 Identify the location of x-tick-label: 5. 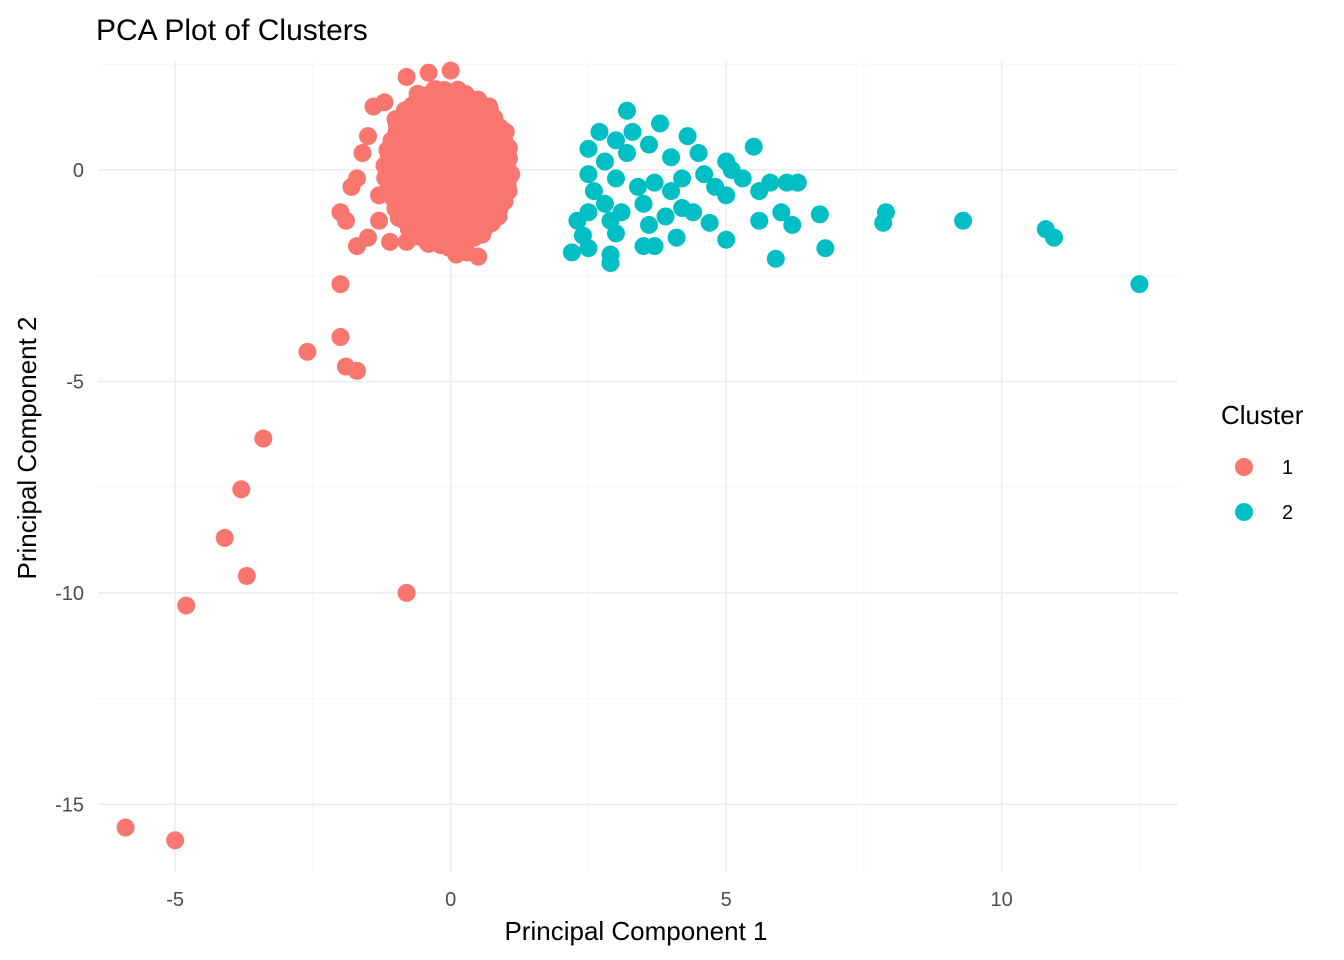
(726, 900).